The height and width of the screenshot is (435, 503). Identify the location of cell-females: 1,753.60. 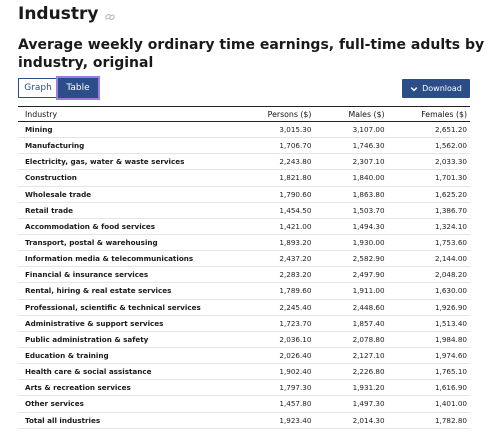
(428, 243).